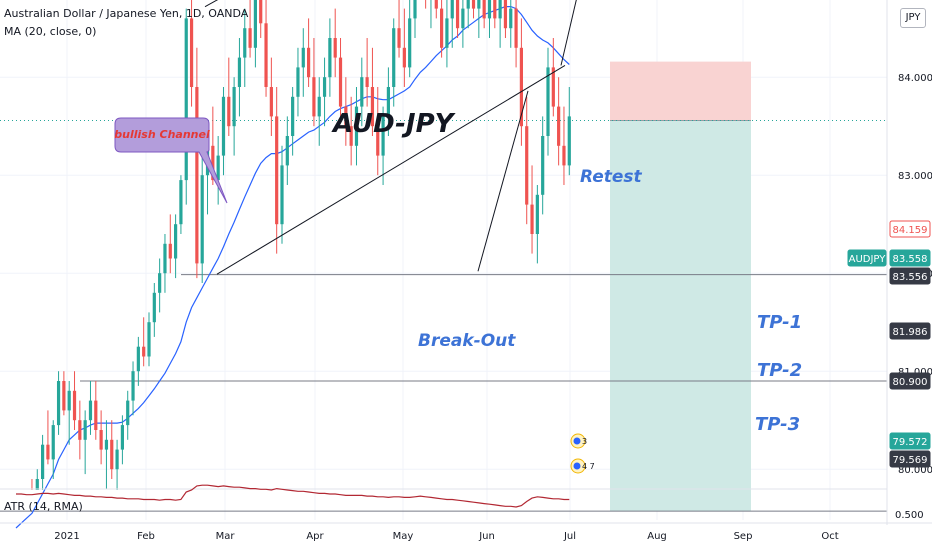  I want to click on tp1-label: TP-1, so click(779, 322).